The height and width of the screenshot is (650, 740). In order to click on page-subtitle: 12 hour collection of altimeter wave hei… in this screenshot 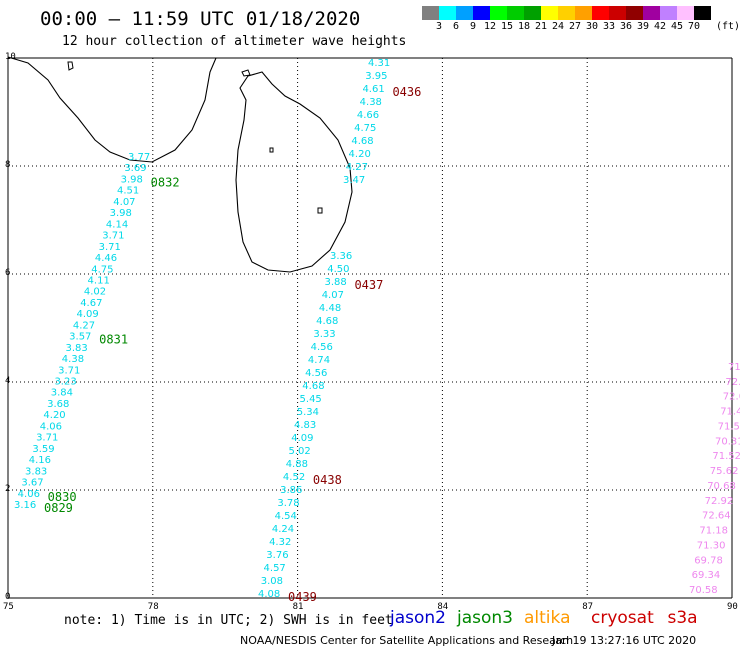, I will do `click(234, 41)`.